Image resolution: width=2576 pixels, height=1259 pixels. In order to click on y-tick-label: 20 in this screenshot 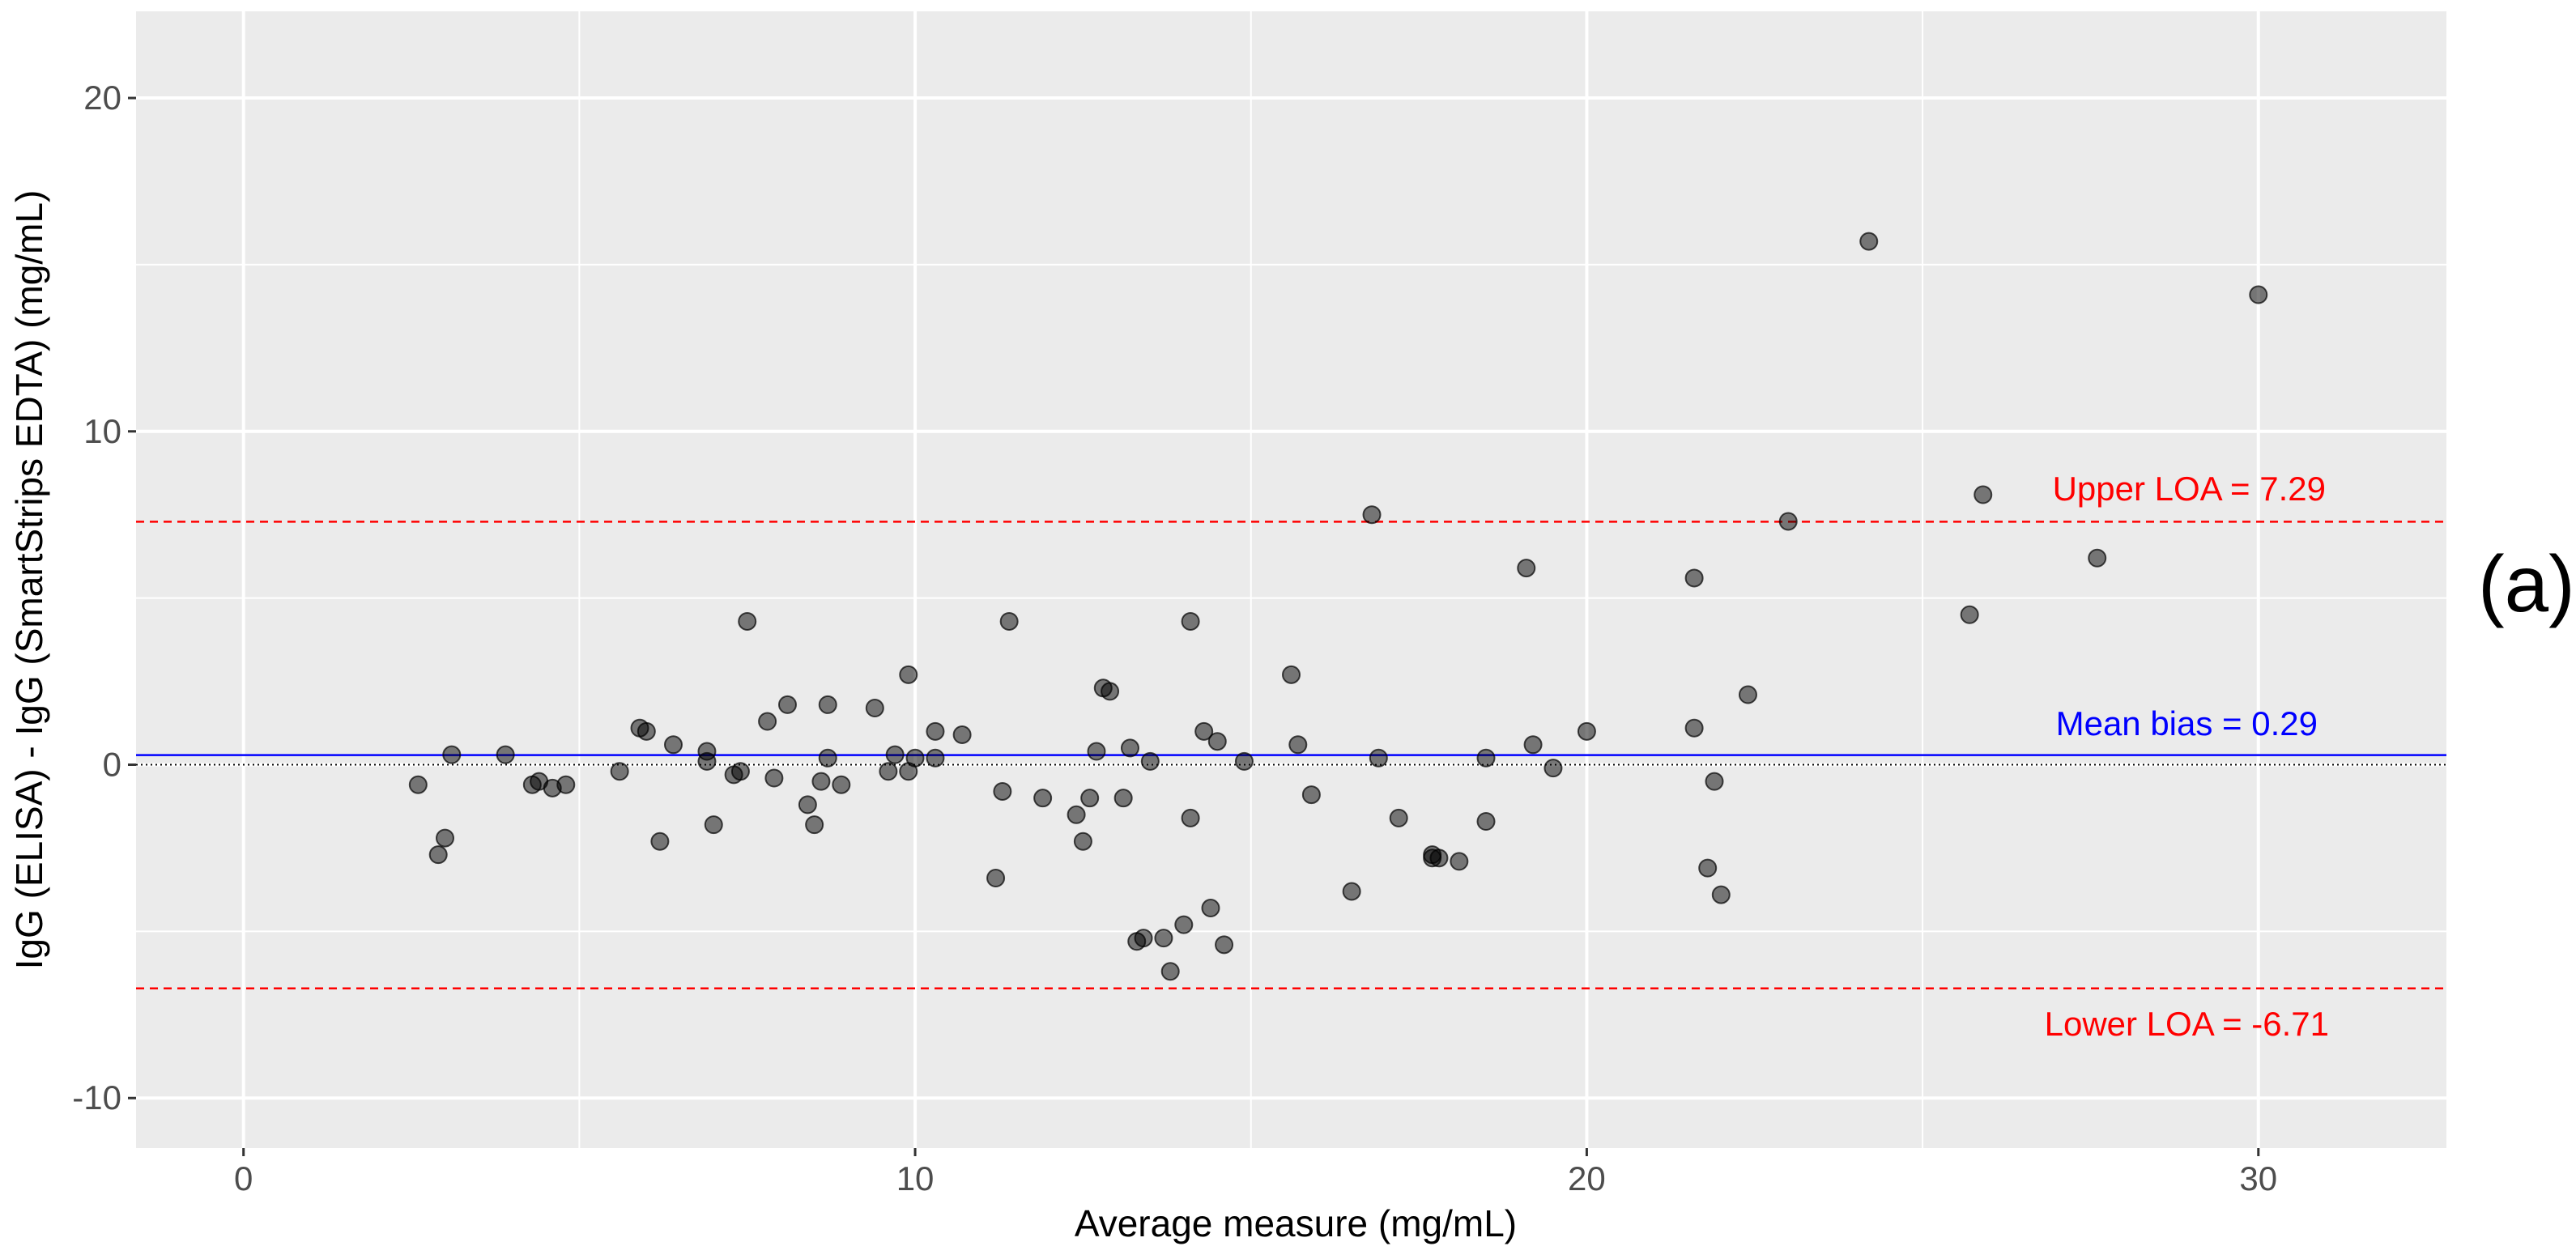, I will do `click(102, 98)`.